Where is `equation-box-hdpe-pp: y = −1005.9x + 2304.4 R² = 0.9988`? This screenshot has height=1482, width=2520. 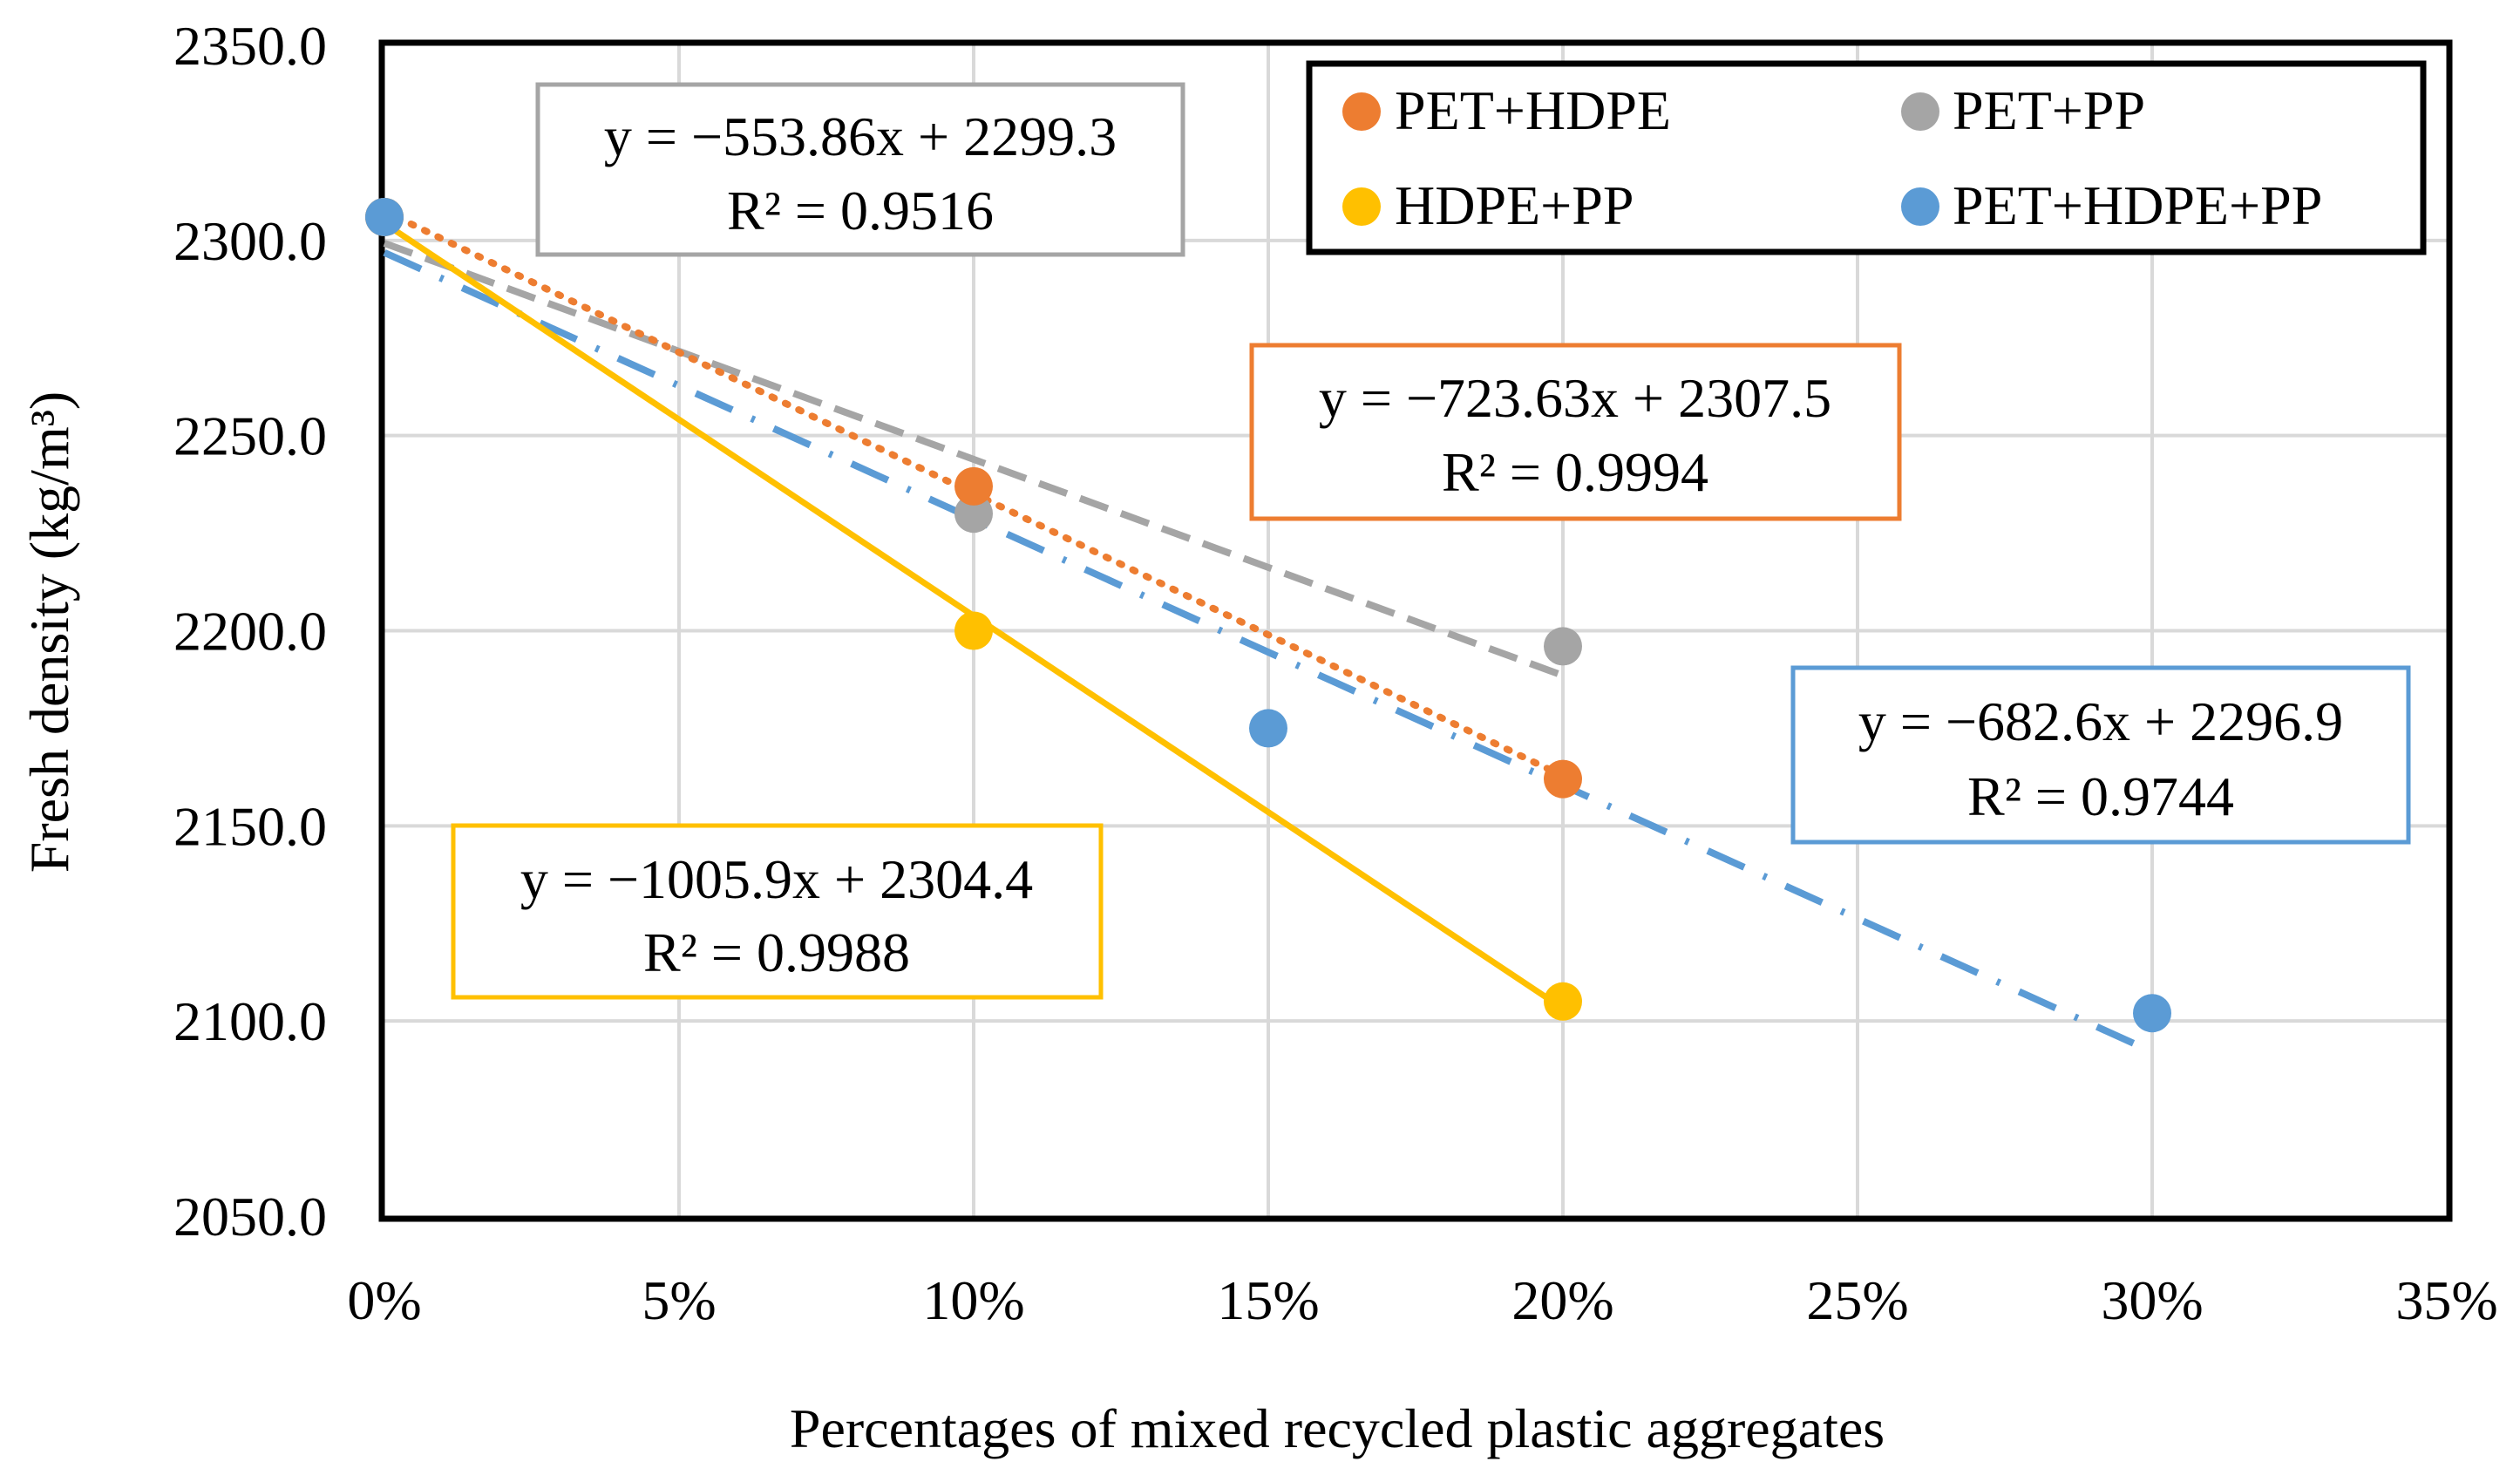 equation-box-hdpe-pp: y = −1005.9x + 2304.4 R² = 0.9988 is located at coordinates (777, 911).